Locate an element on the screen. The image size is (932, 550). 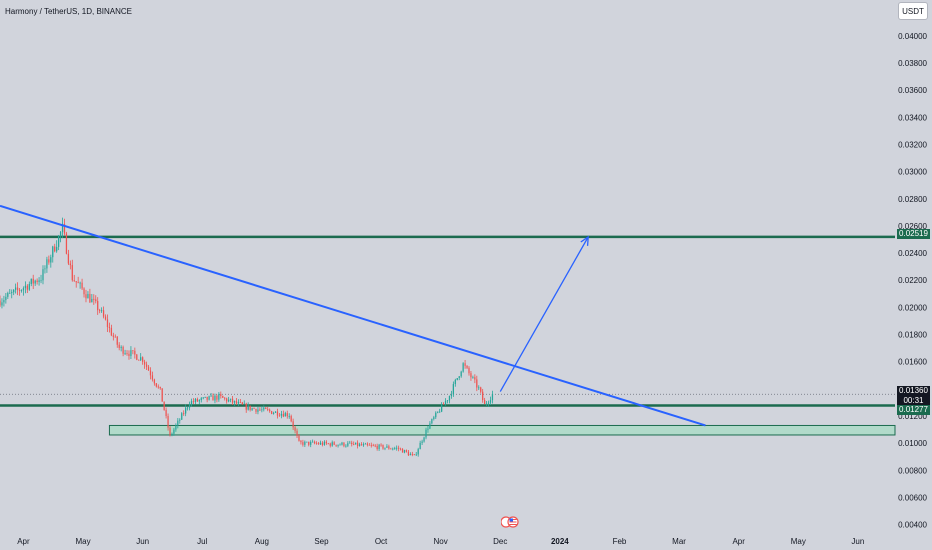
x-tick-label: Sep is located at coordinates (321, 541).